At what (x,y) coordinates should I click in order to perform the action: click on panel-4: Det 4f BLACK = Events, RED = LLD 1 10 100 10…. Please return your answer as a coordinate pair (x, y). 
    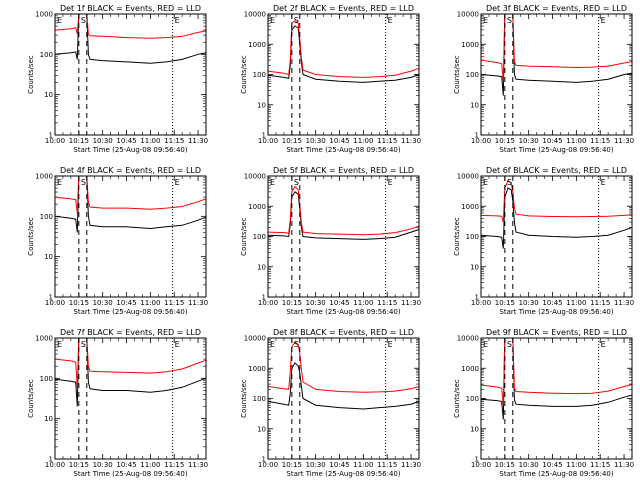
    Looking at the image, I should click on (117, 241).